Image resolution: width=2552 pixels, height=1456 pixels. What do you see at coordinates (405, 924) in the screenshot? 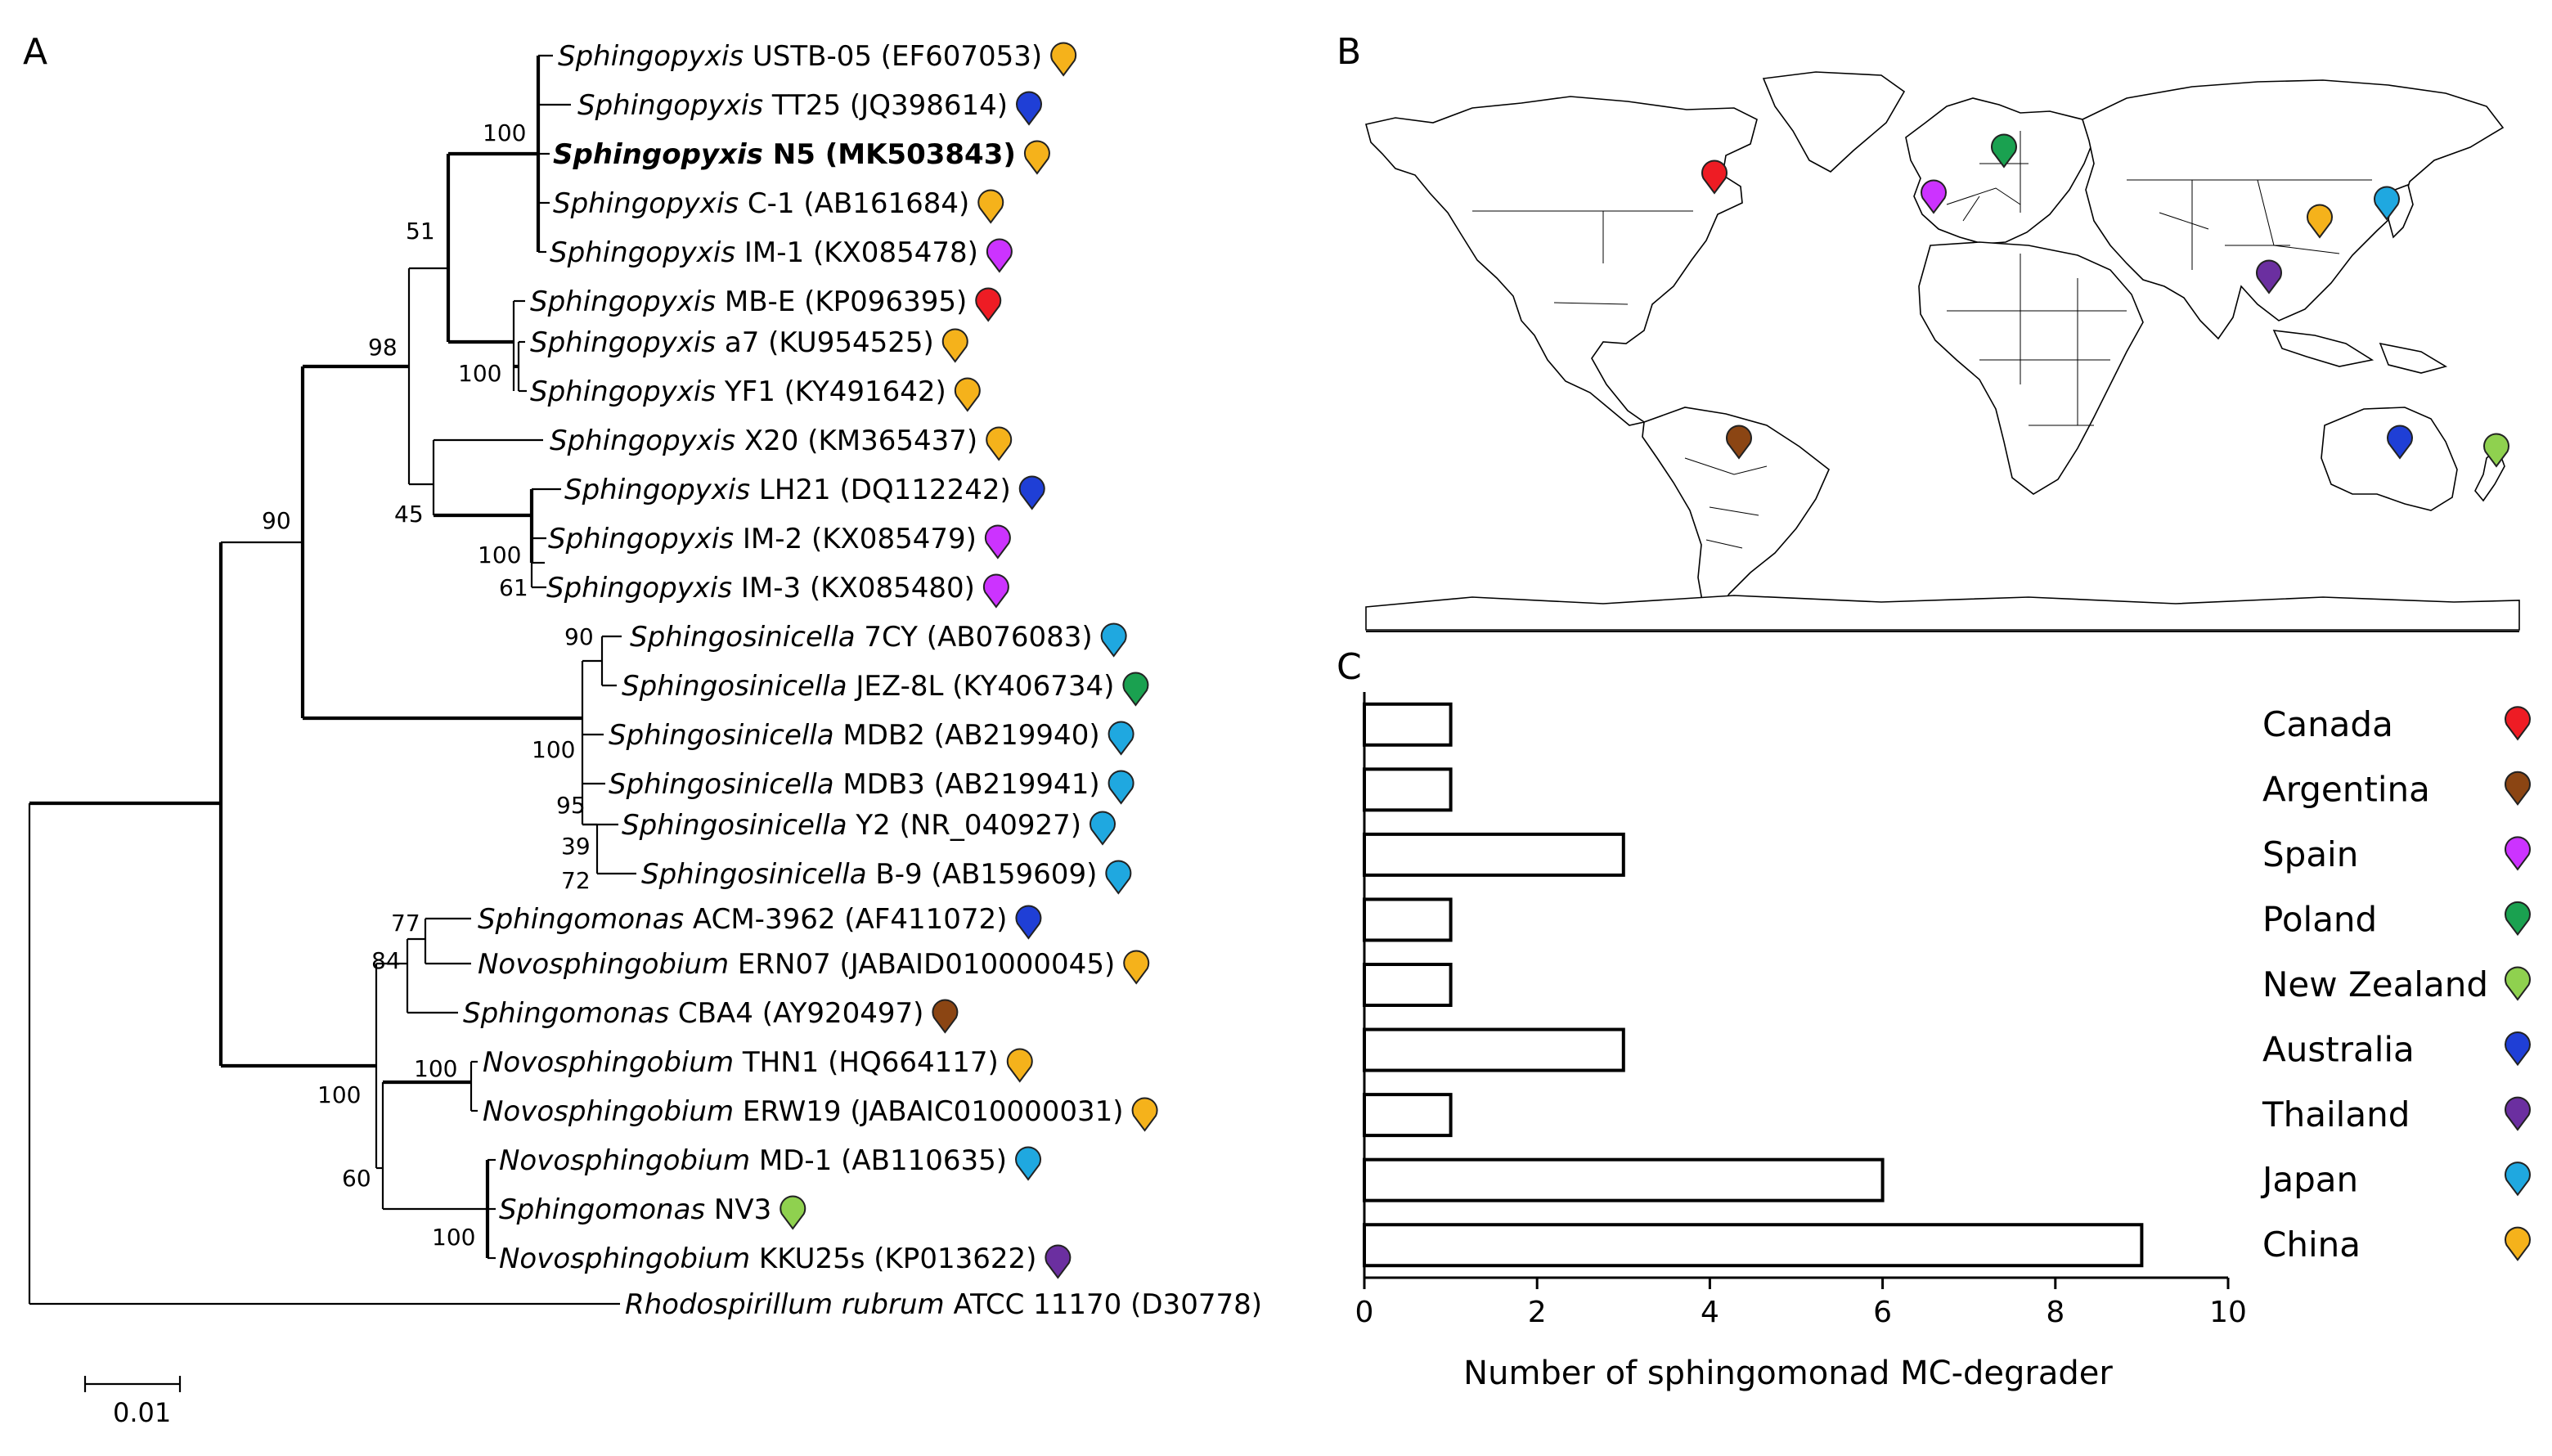
I see `bootstrap-value: 77` at bounding box center [405, 924].